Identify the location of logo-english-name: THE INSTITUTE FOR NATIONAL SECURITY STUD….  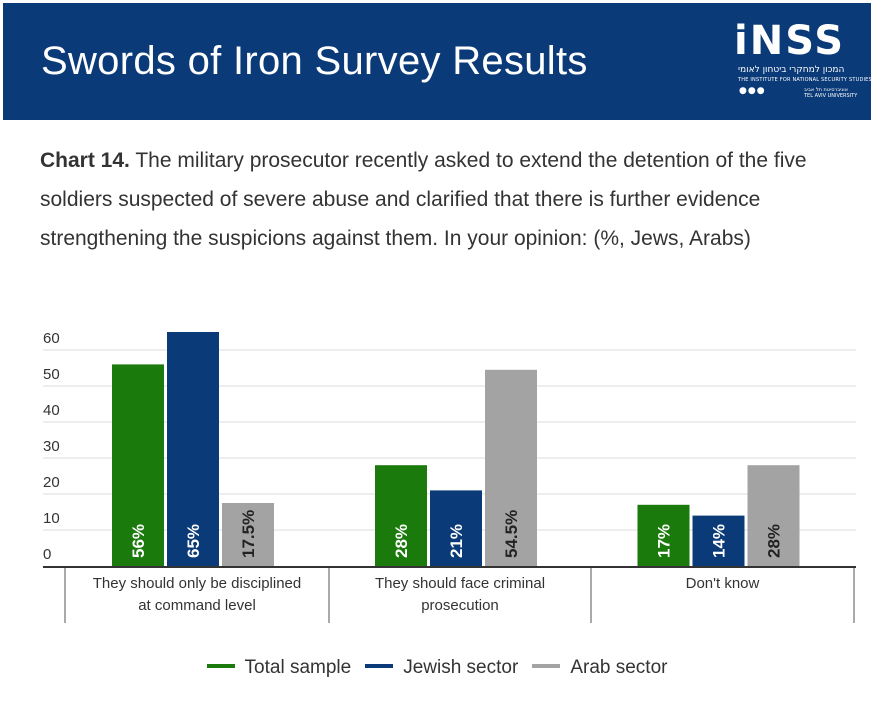
(805, 80).